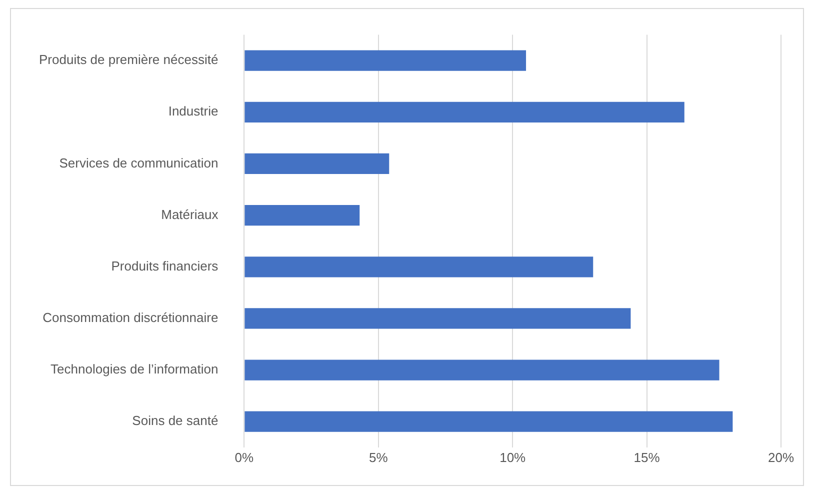 The width and height of the screenshot is (814, 494). What do you see at coordinates (513, 457) in the screenshot?
I see `x-tick-label: 10%` at bounding box center [513, 457].